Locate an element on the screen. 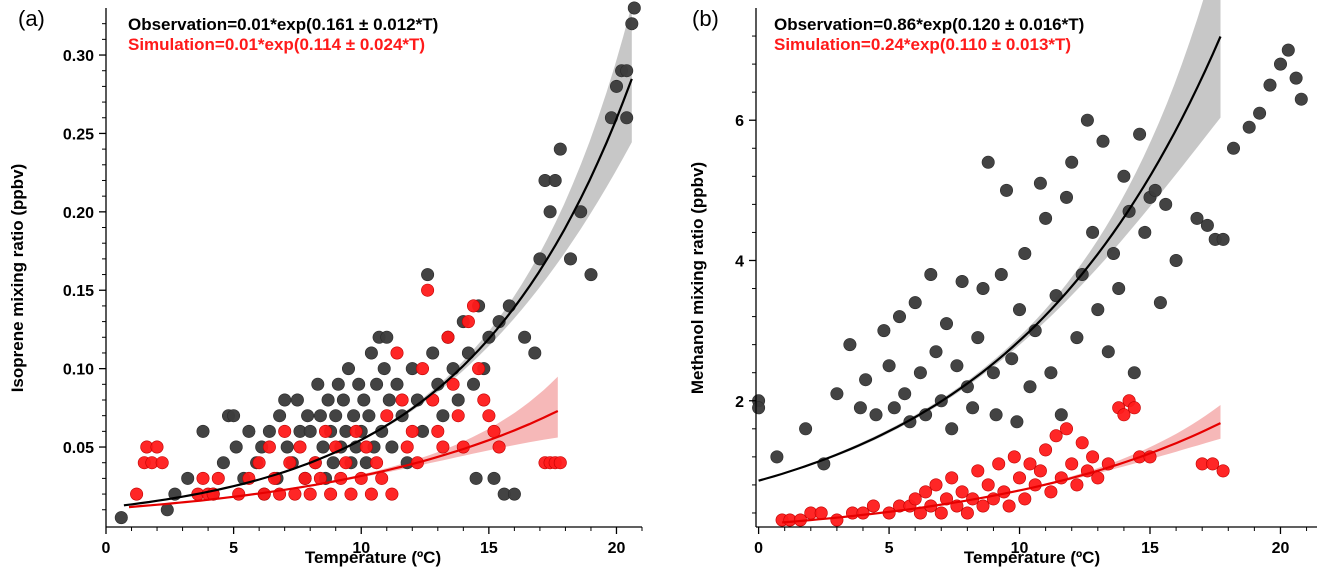  x-tick-label: 10 is located at coordinates (361, 548).